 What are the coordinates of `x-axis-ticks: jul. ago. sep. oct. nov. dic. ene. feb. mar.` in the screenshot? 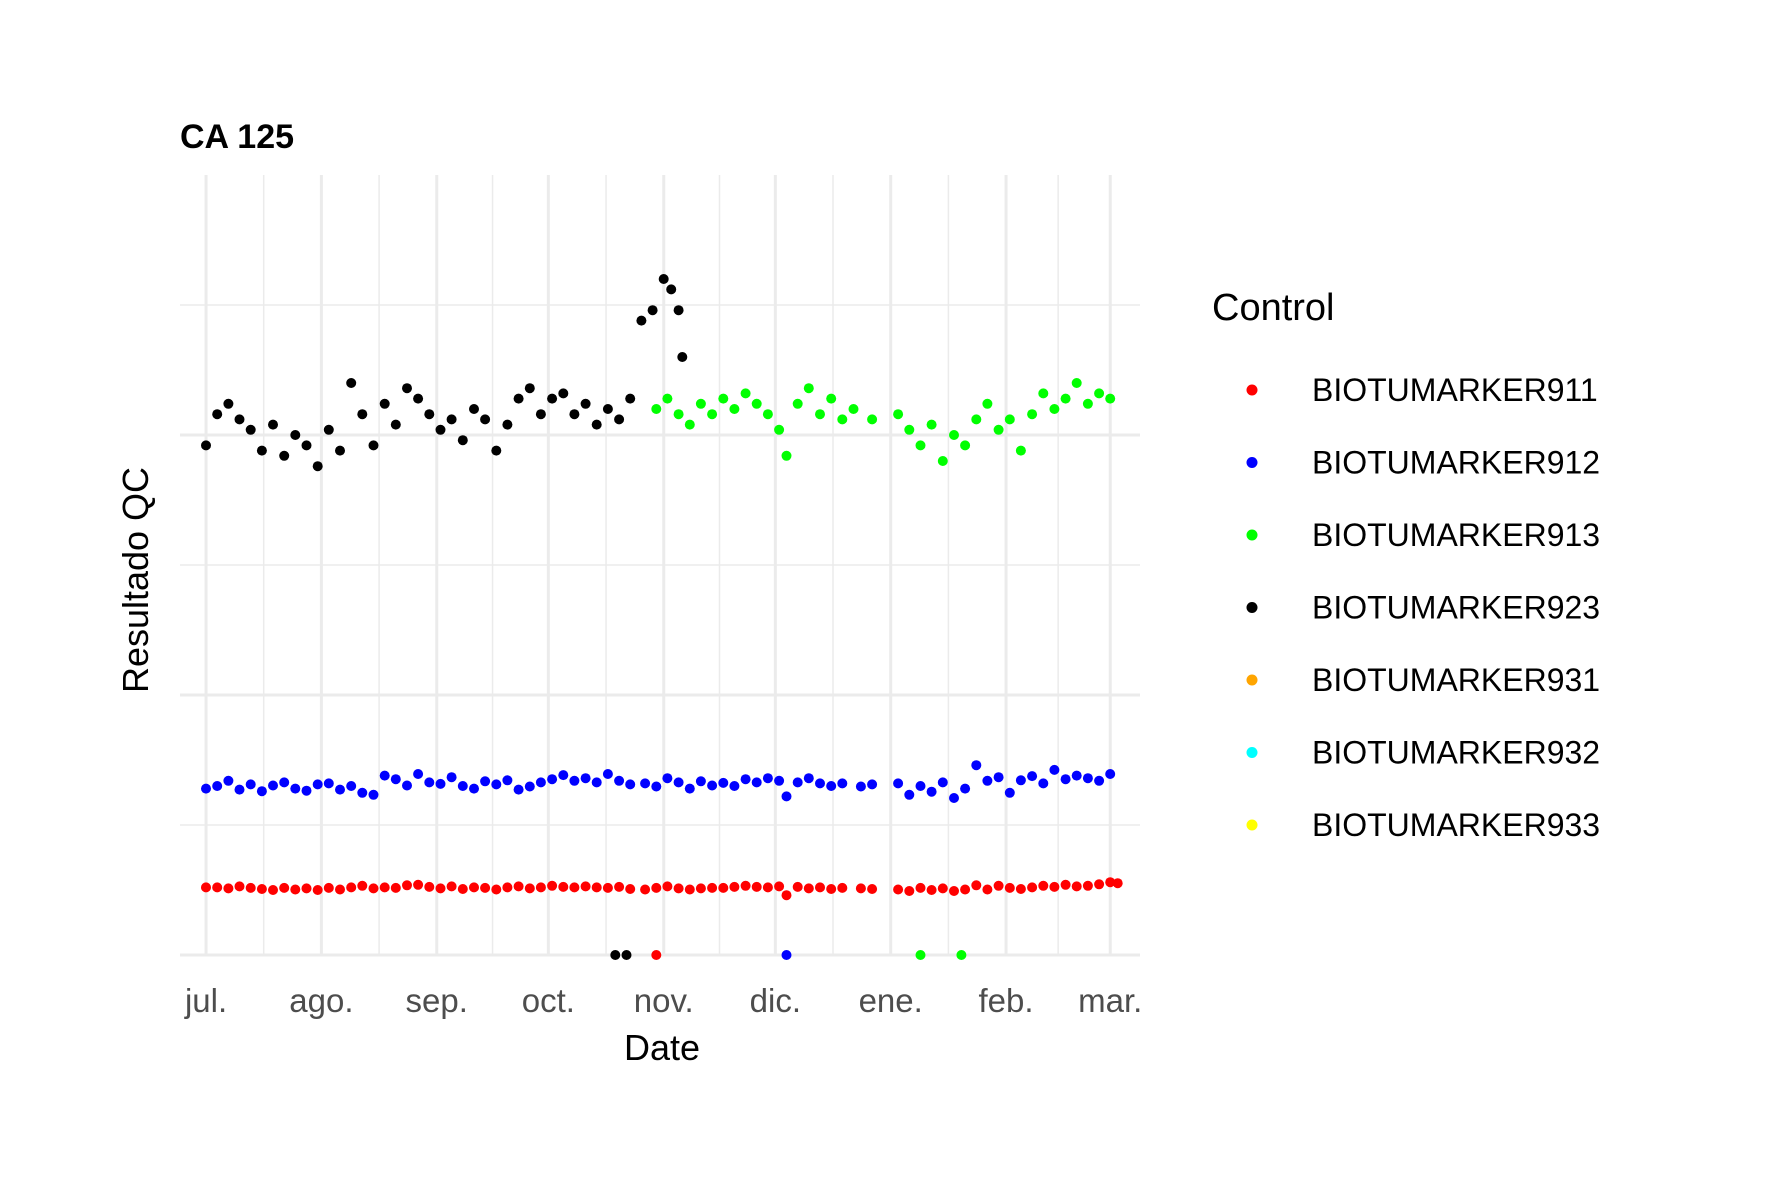 It's located at (663, 1000).